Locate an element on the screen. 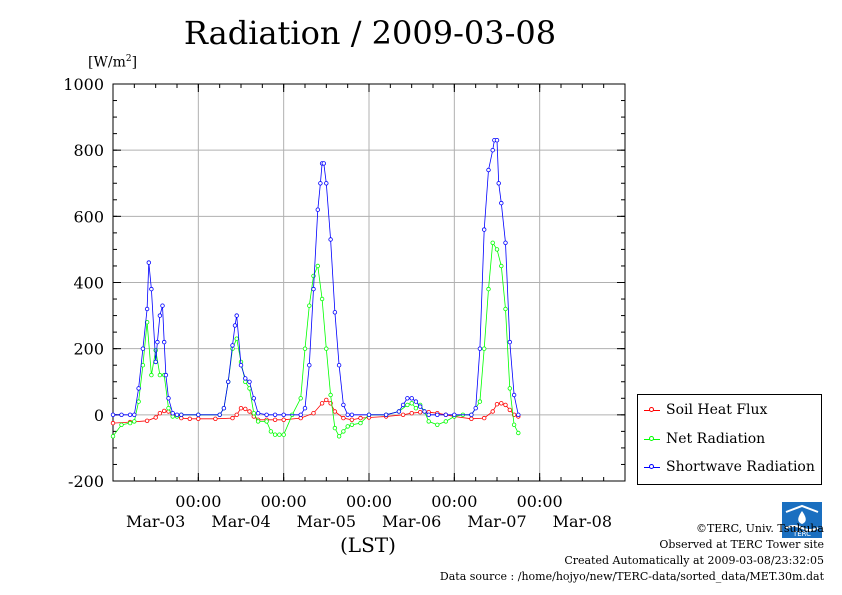 Image resolution: width=842 pixels, height=595 pixels. legend-symbol-shortwave is located at coordinates (652, 467).